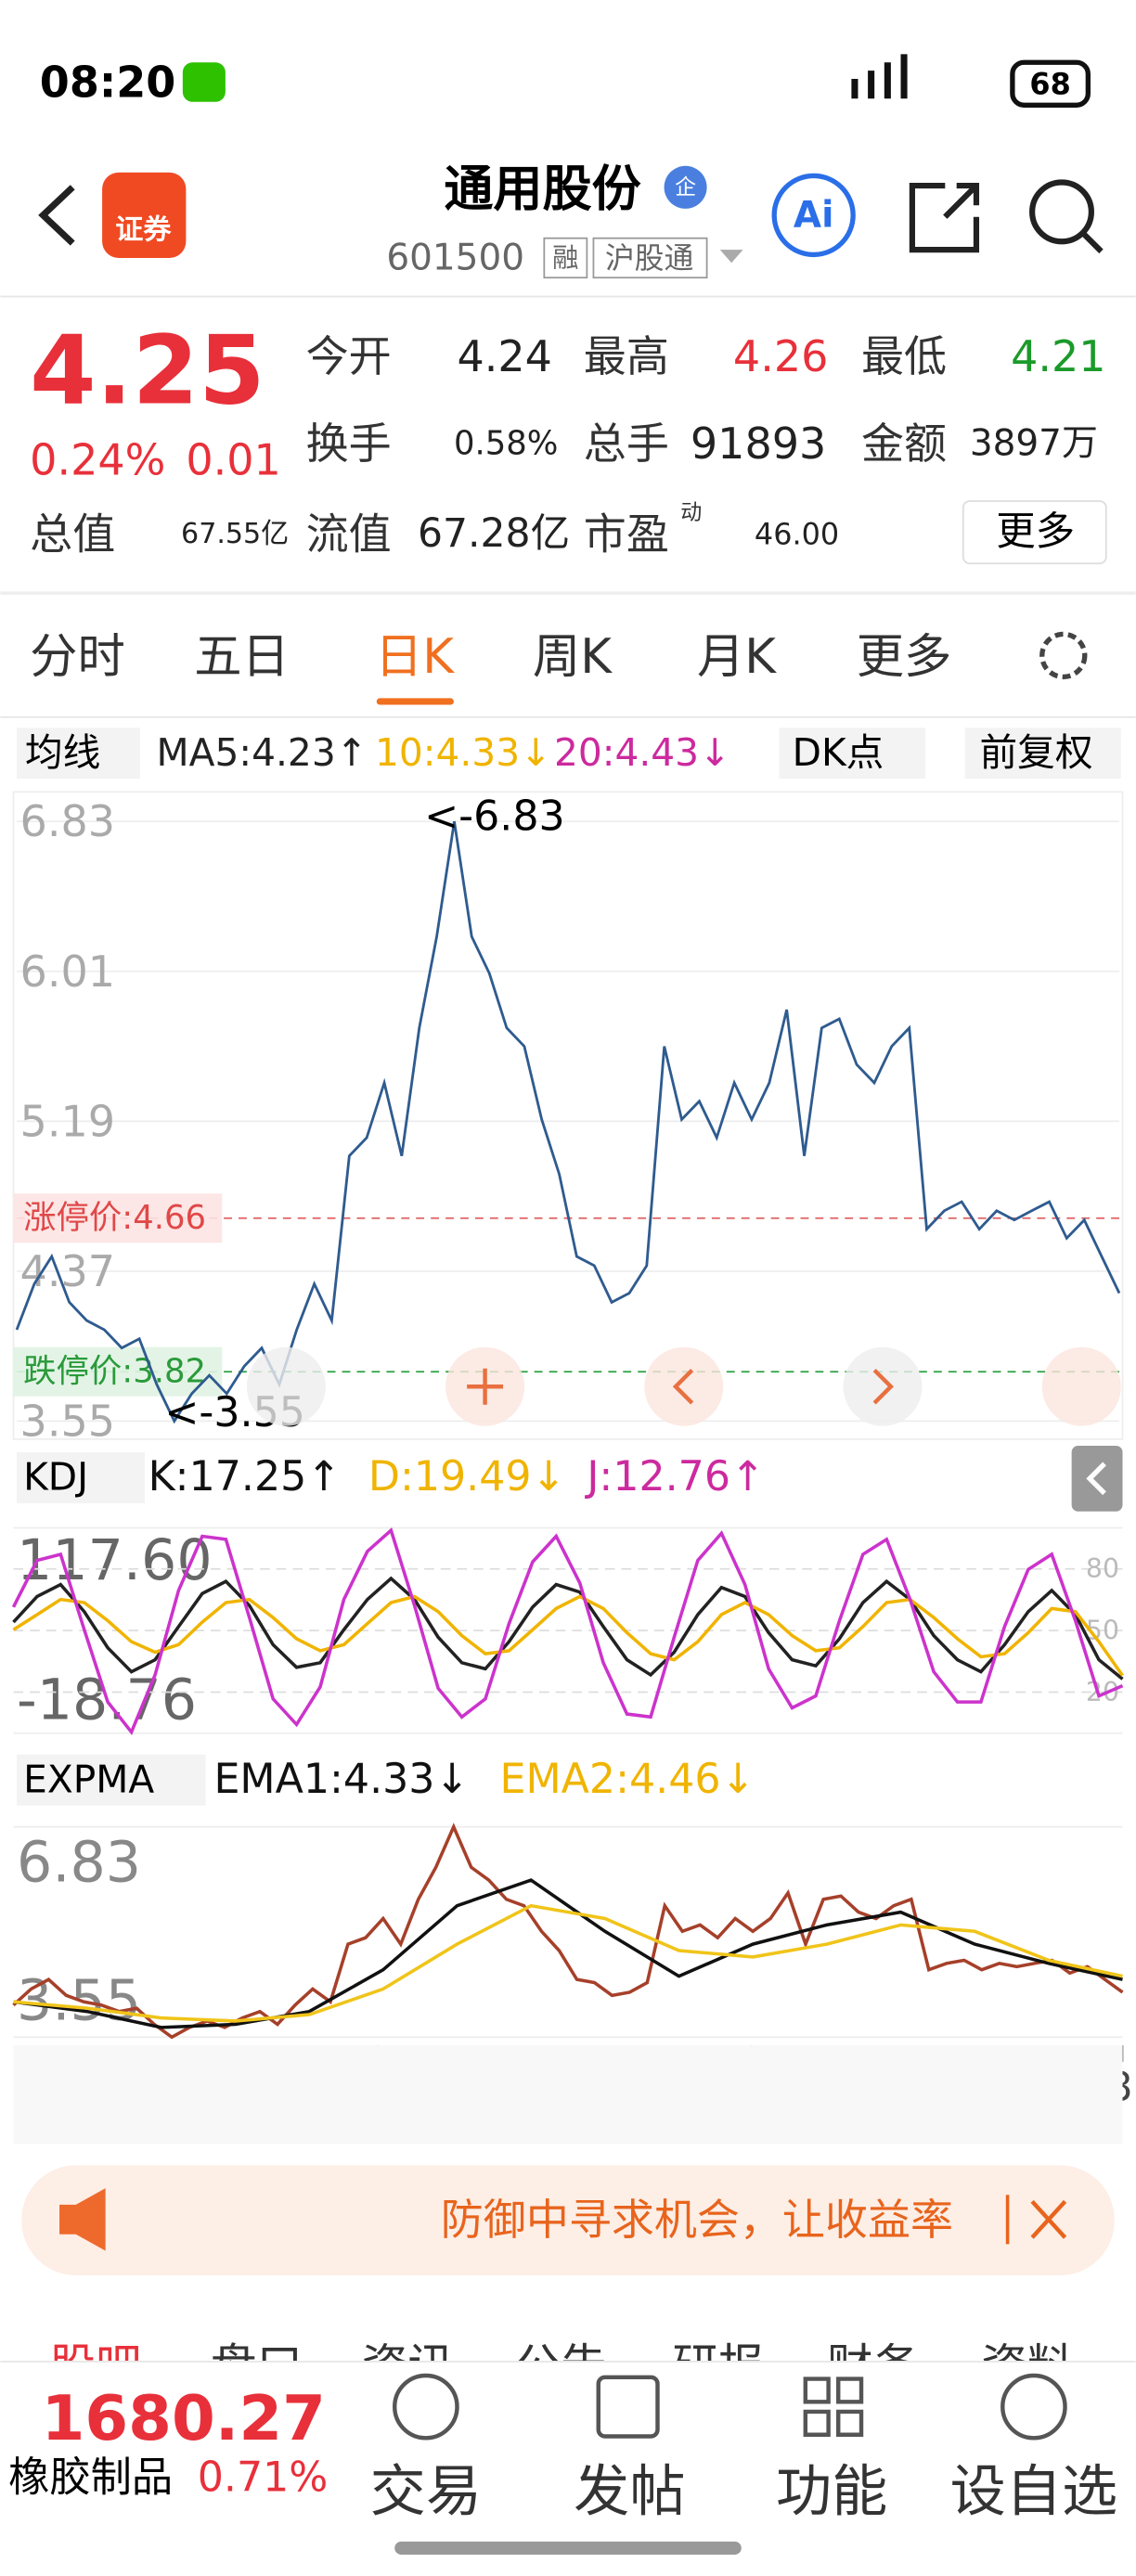 The width and height of the screenshot is (1136, 2576). I want to click on fav-icon, so click(1033, 2407).